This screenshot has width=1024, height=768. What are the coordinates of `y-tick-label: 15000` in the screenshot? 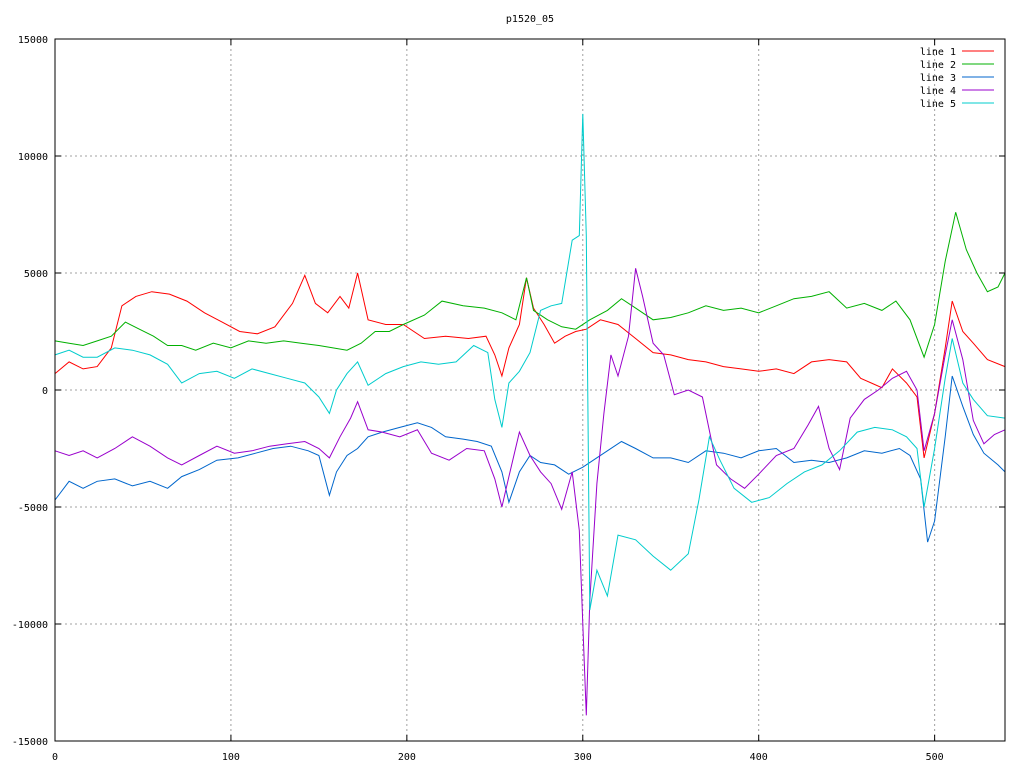 It's located at (33, 40).